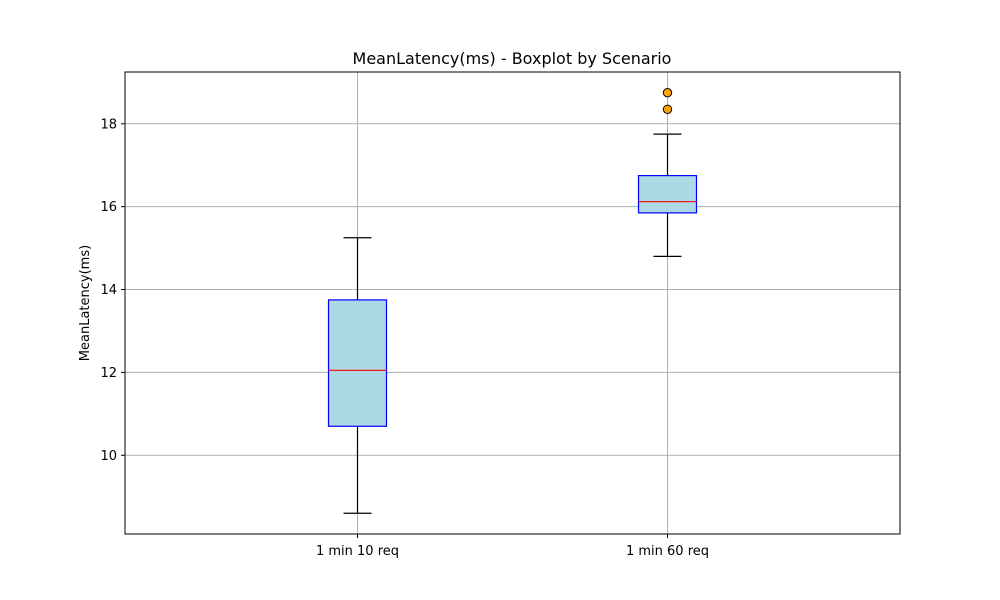 This screenshot has height=600, width=1000. I want to click on y-tick-label: 18, so click(108, 124).